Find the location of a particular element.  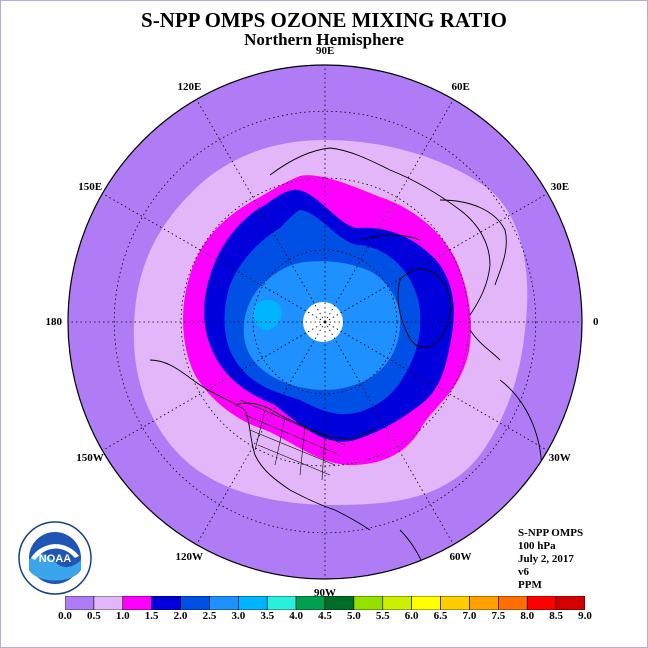

colorbar-tick-label: 7.0 is located at coordinates (469, 616).